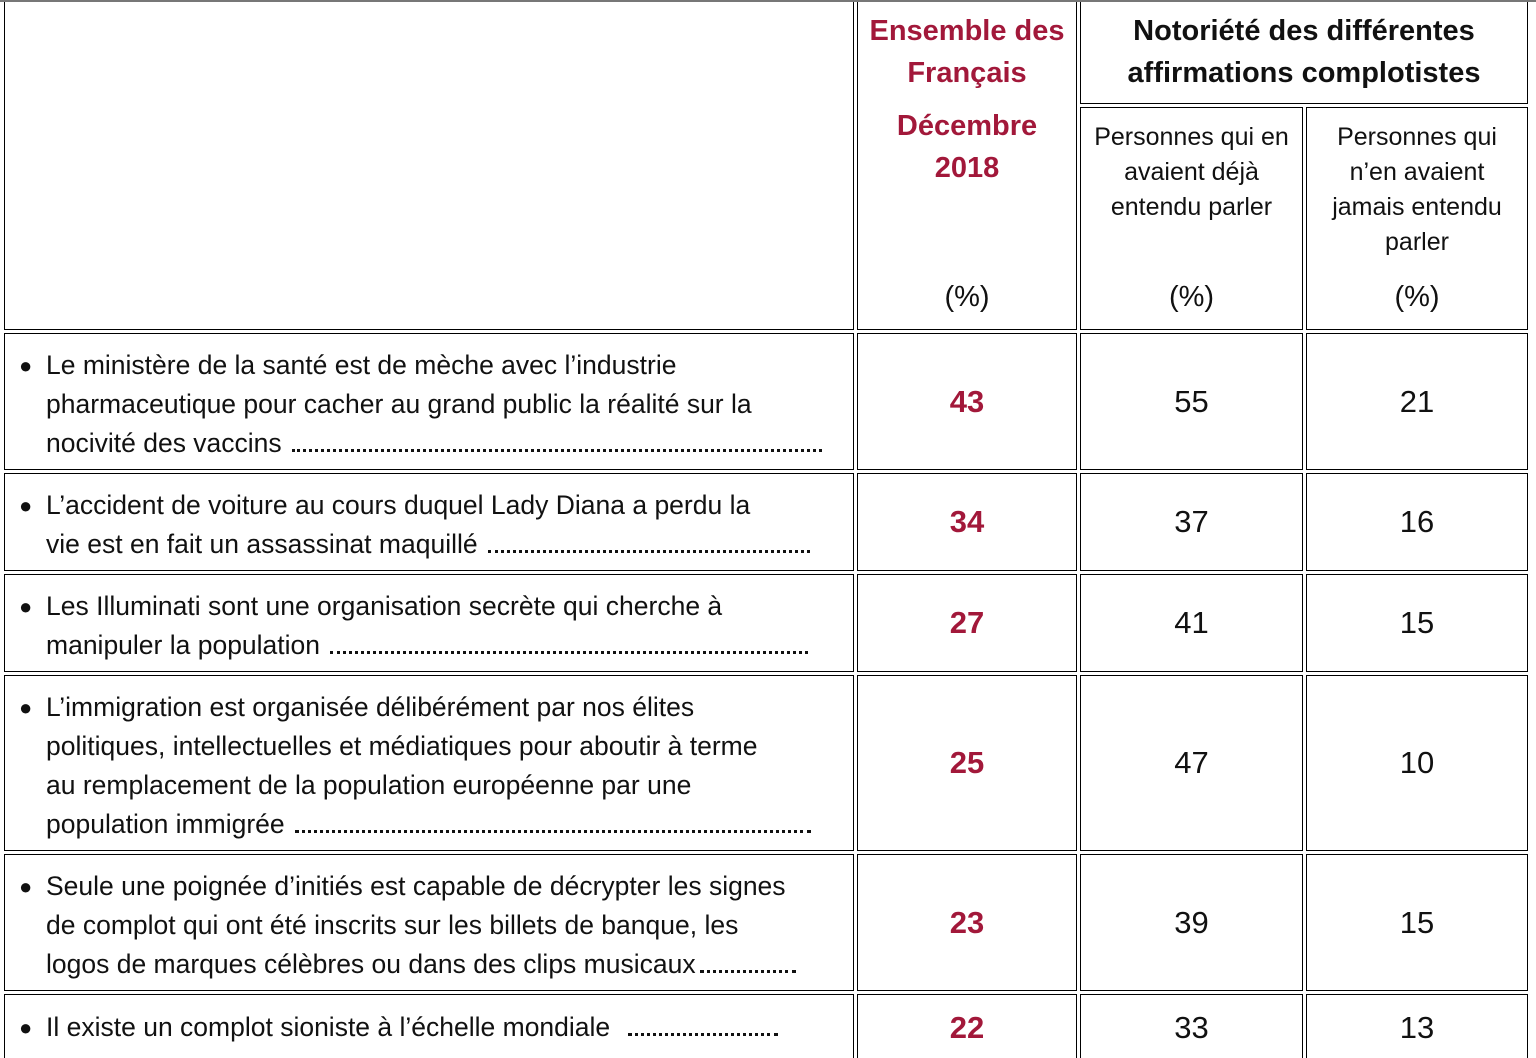  What do you see at coordinates (967, 73) in the screenshot?
I see `header-ensemble-line2: Français` at bounding box center [967, 73].